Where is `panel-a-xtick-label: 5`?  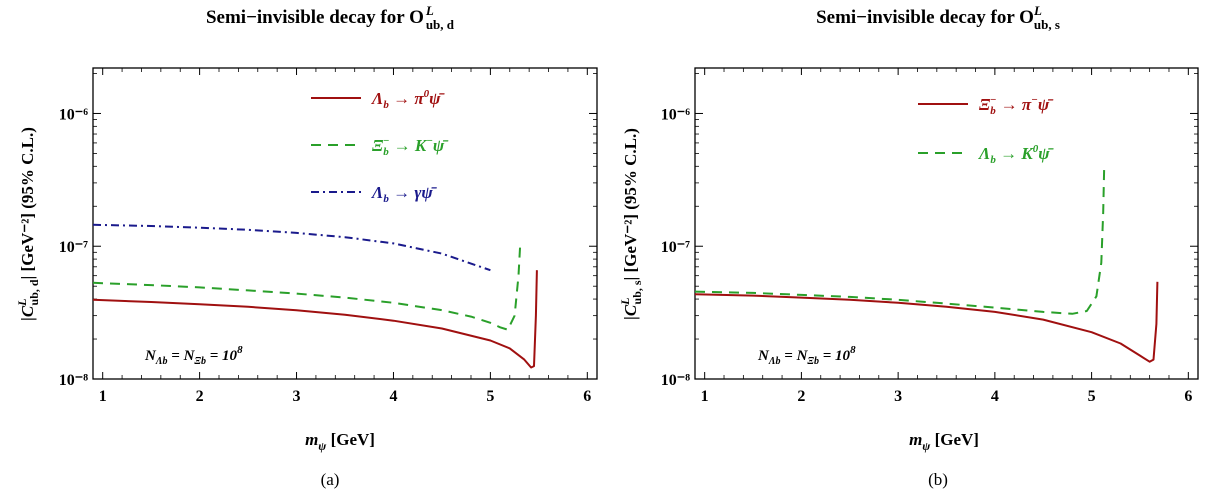 panel-a-xtick-label: 5 is located at coordinates (490, 396).